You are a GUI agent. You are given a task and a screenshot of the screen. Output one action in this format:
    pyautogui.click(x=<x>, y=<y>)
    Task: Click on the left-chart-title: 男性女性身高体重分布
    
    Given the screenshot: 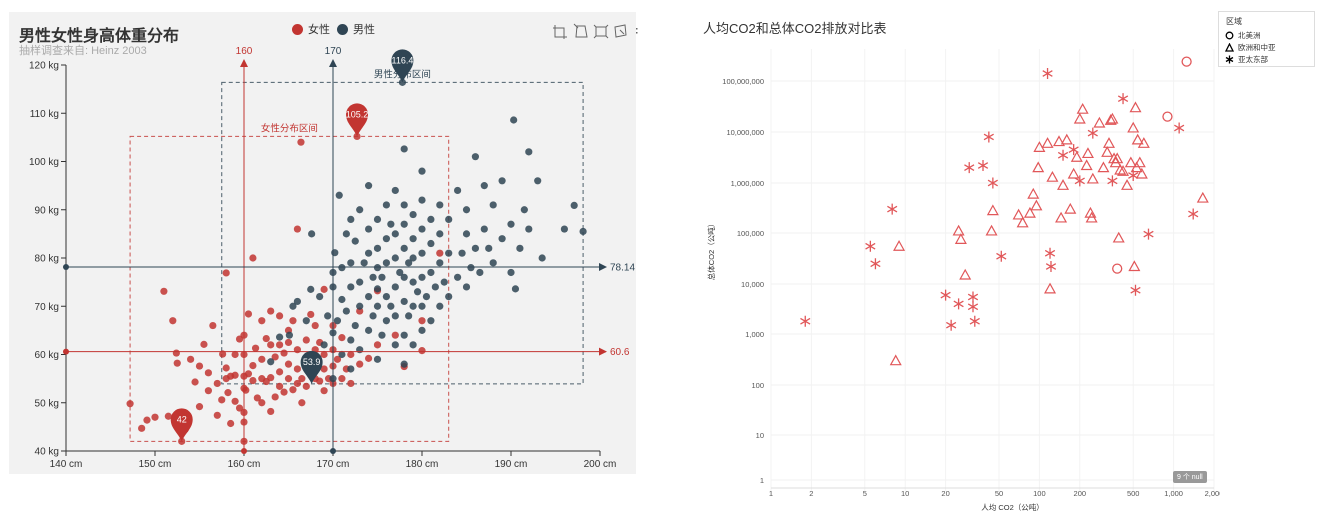 What is the action you would take?
    pyautogui.click(x=99, y=36)
    